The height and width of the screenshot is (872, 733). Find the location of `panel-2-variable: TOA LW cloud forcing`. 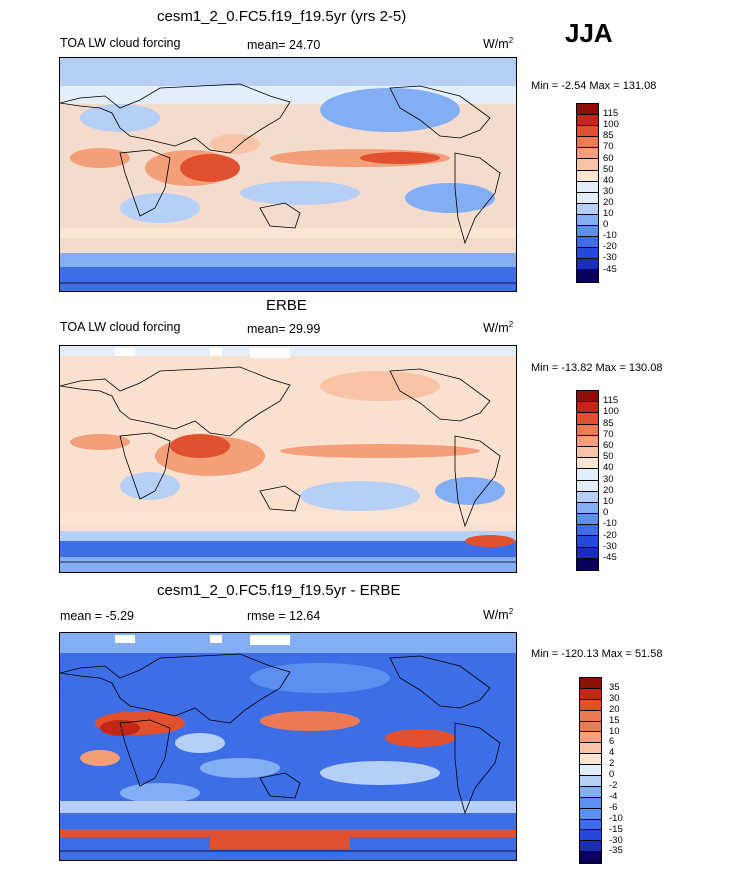

panel-2-variable: TOA LW cloud forcing is located at coordinates (120, 327).